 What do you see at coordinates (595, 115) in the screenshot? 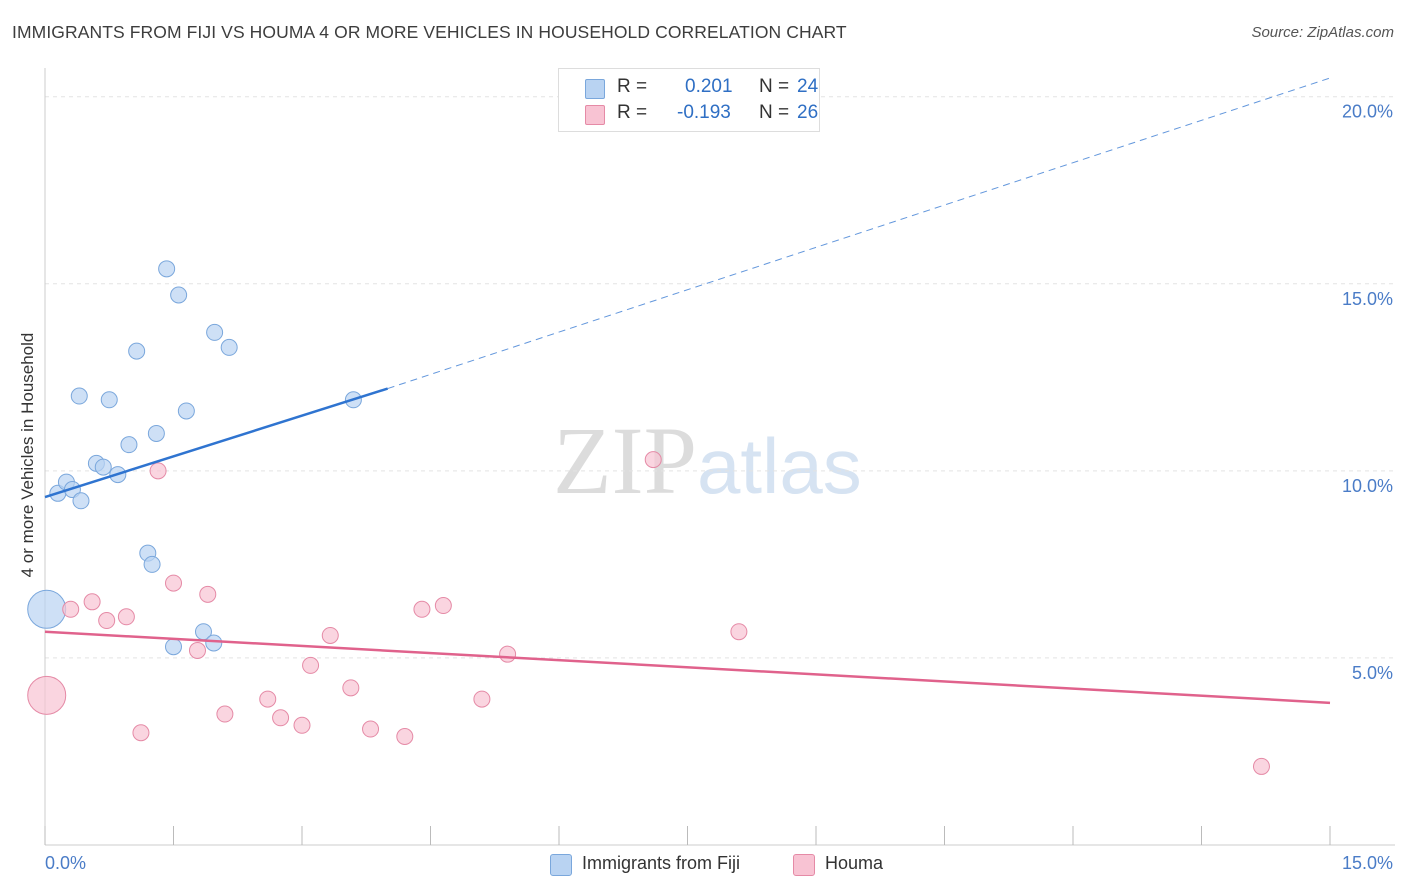
I see `houma-swatch` at bounding box center [595, 115].